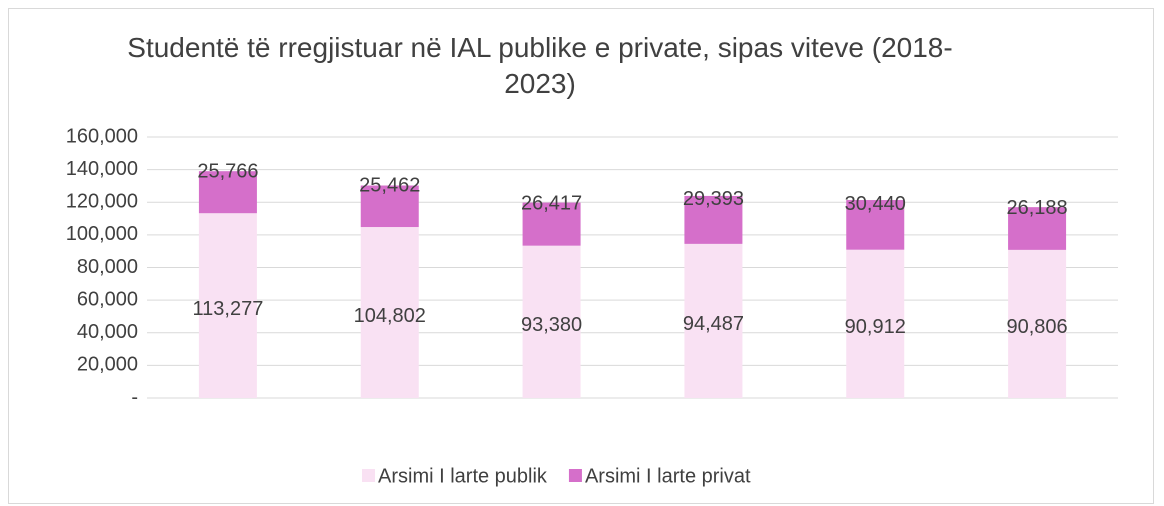 The height and width of the screenshot is (506, 1164). What do you see at coordinates (875, 327) in the screenshot?
I see `data-label: 90,912` at bounding box center [875, 327].